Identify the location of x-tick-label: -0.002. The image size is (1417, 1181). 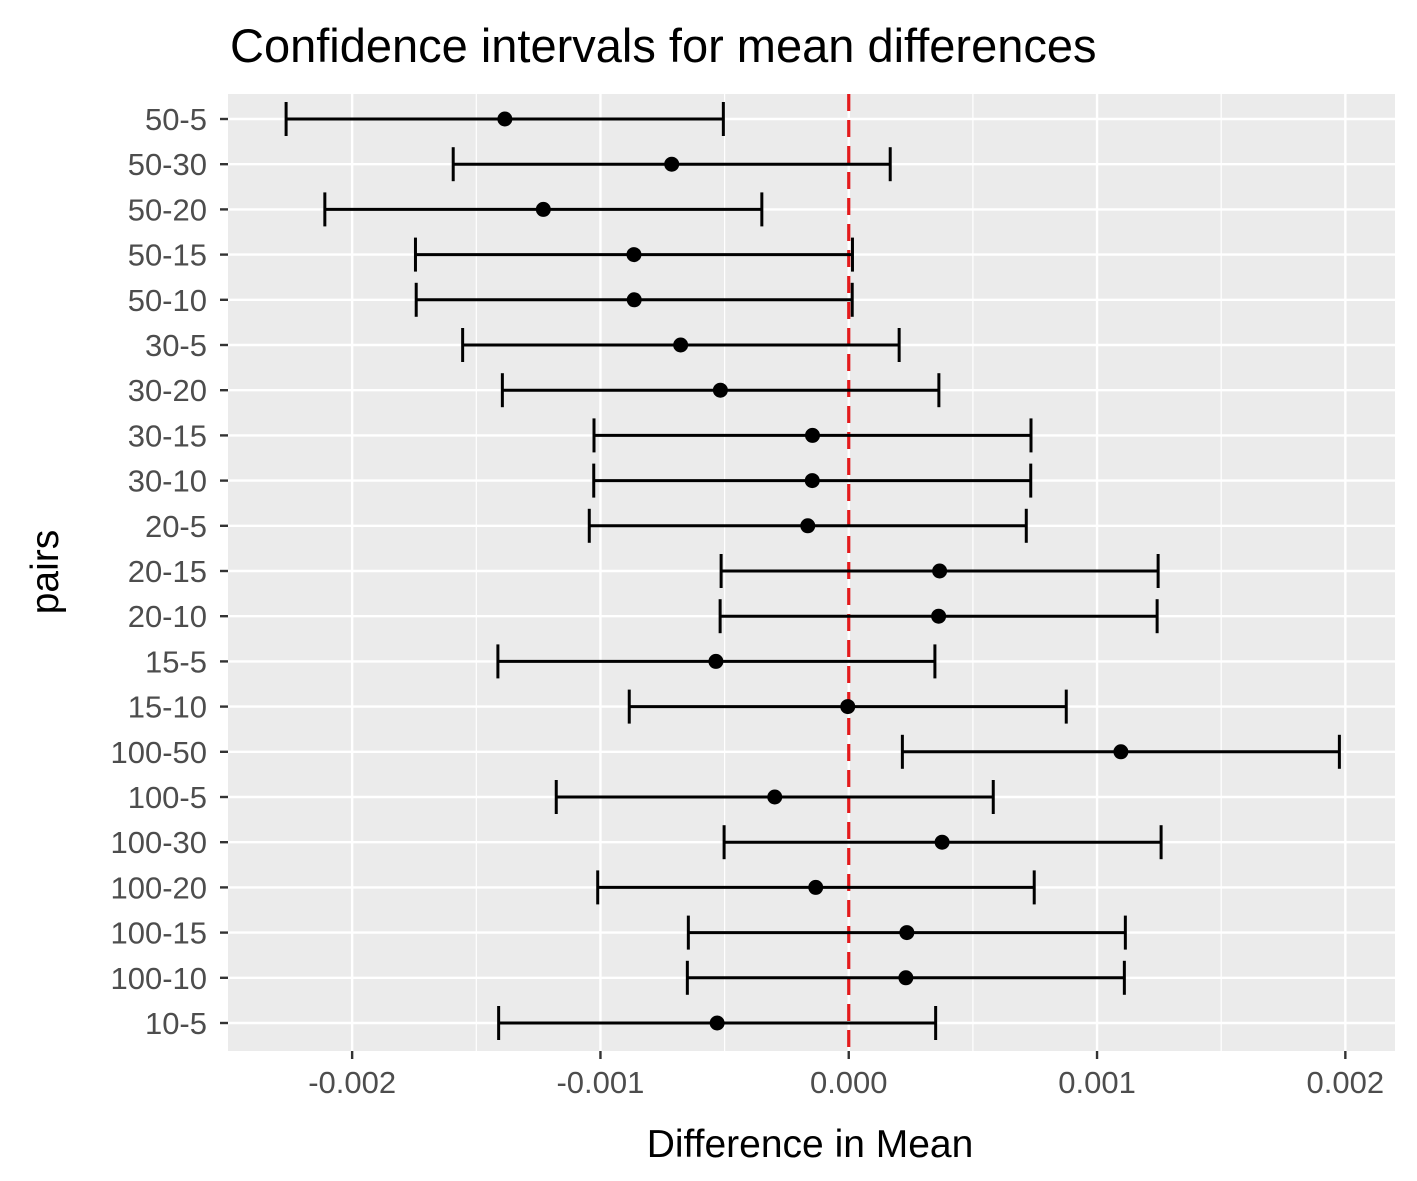
(352, 1082).